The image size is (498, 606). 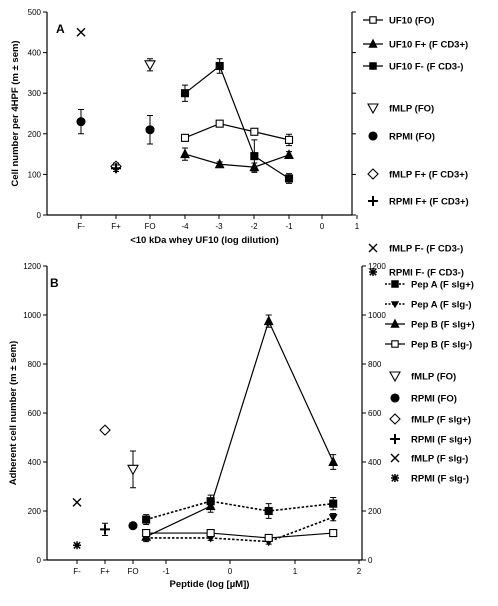 I want to click on panel-a-xtick-label: -3, so click(x=219, y=226).